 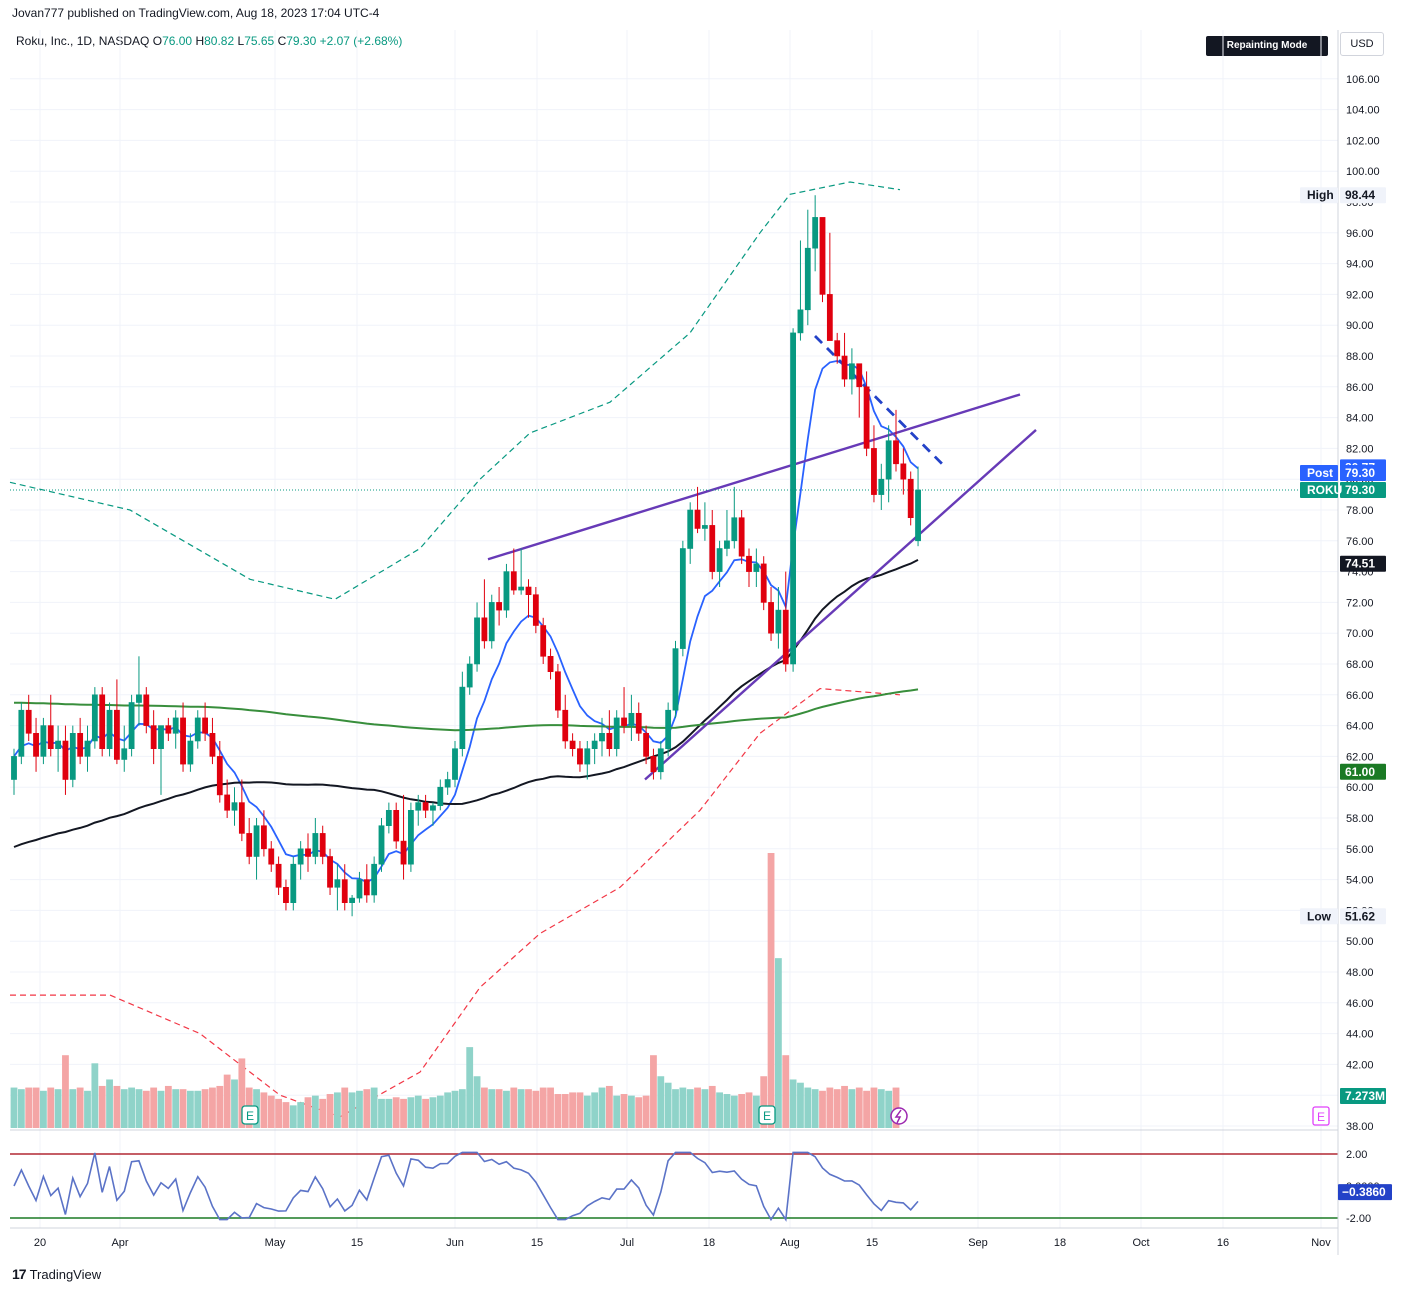 I want to click on symbol-name: Roku, Inc., 1D, NASDAQ, so click(x=83, y=41).